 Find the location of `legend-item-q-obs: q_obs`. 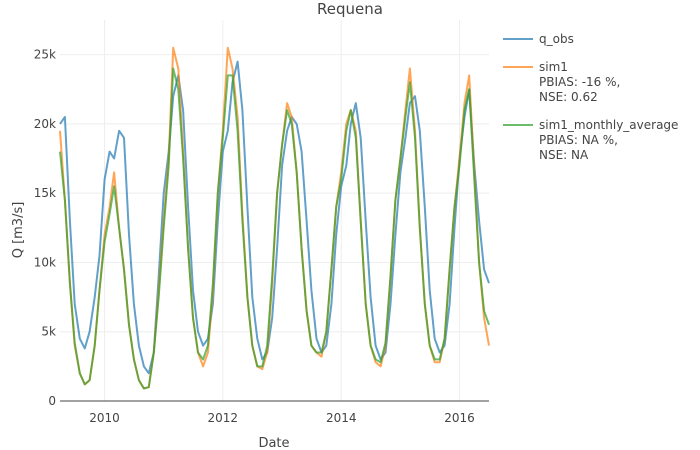

legend-item-q-obs: q_obs is located at coordinates (538, 39).